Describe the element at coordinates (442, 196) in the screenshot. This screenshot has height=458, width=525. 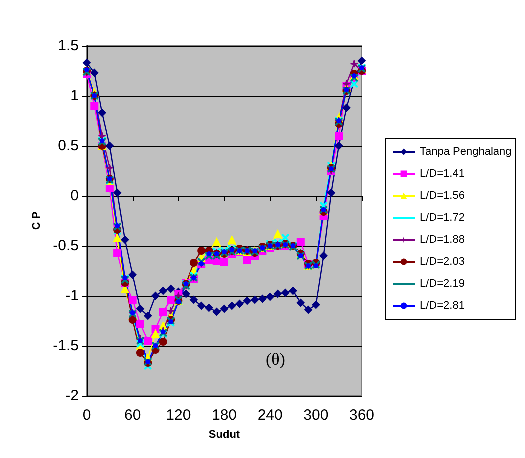
I see `legend-label: L/D=1.56` at that location.